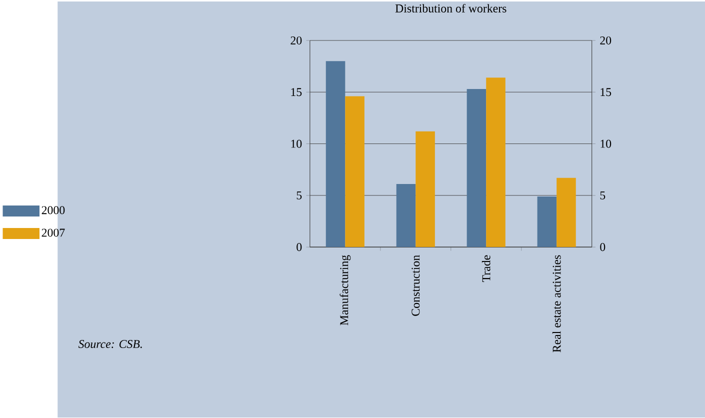 Image resolution: width=705 pixels, height=418 pixels. What do you see at coordinates (450, 8) in the screenshot?
I see `chart-title: Distribution of workers` at bounding box center [450, 8].